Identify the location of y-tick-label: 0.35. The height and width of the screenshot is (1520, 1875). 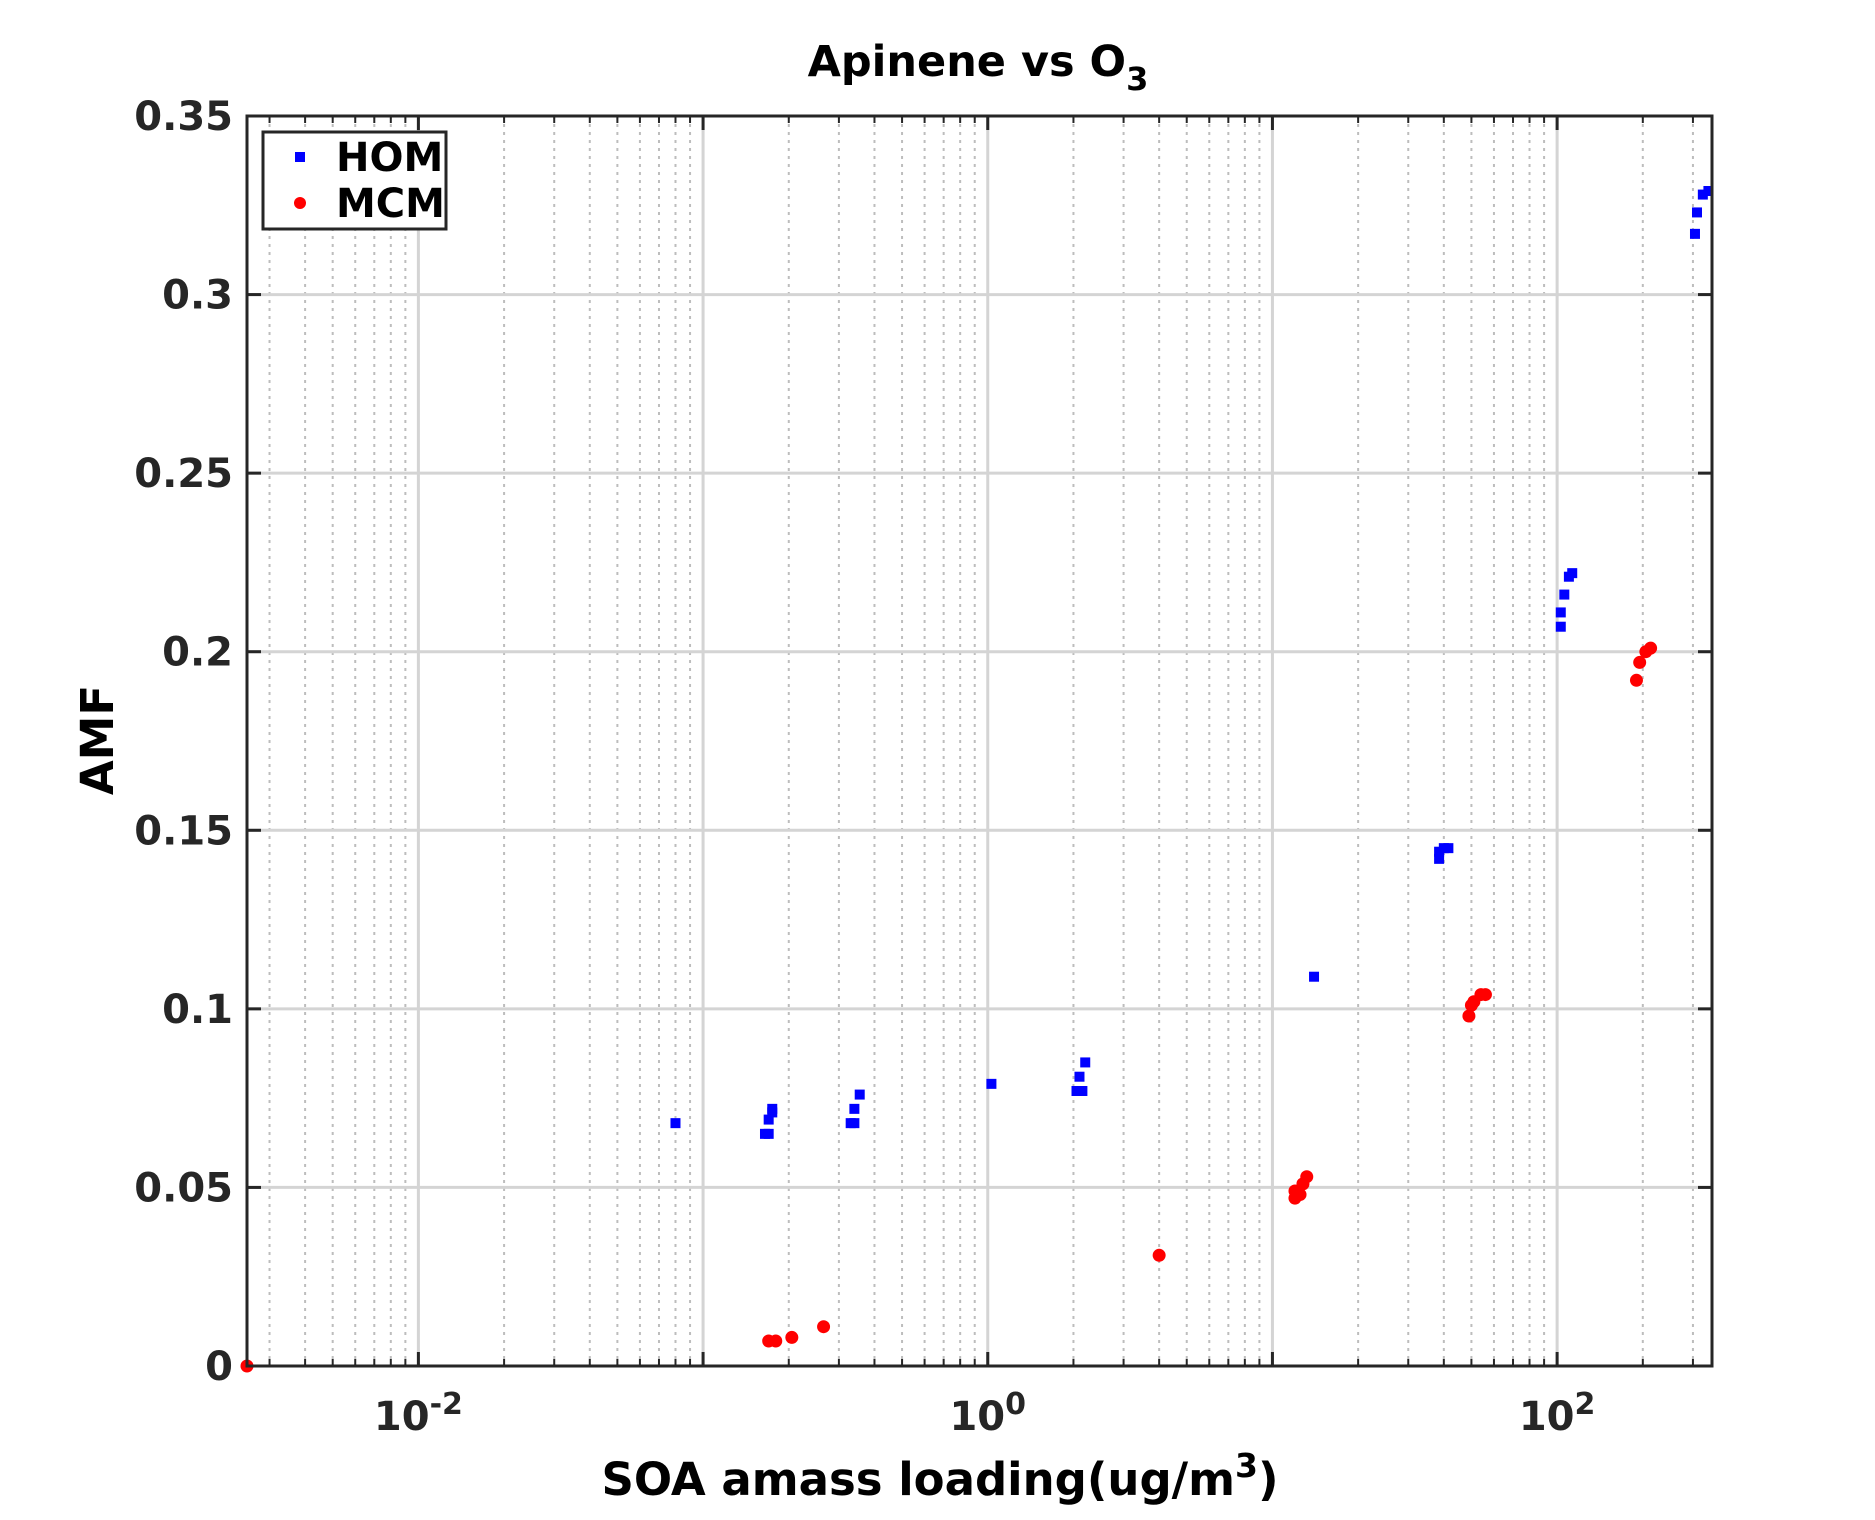
(183, 117).